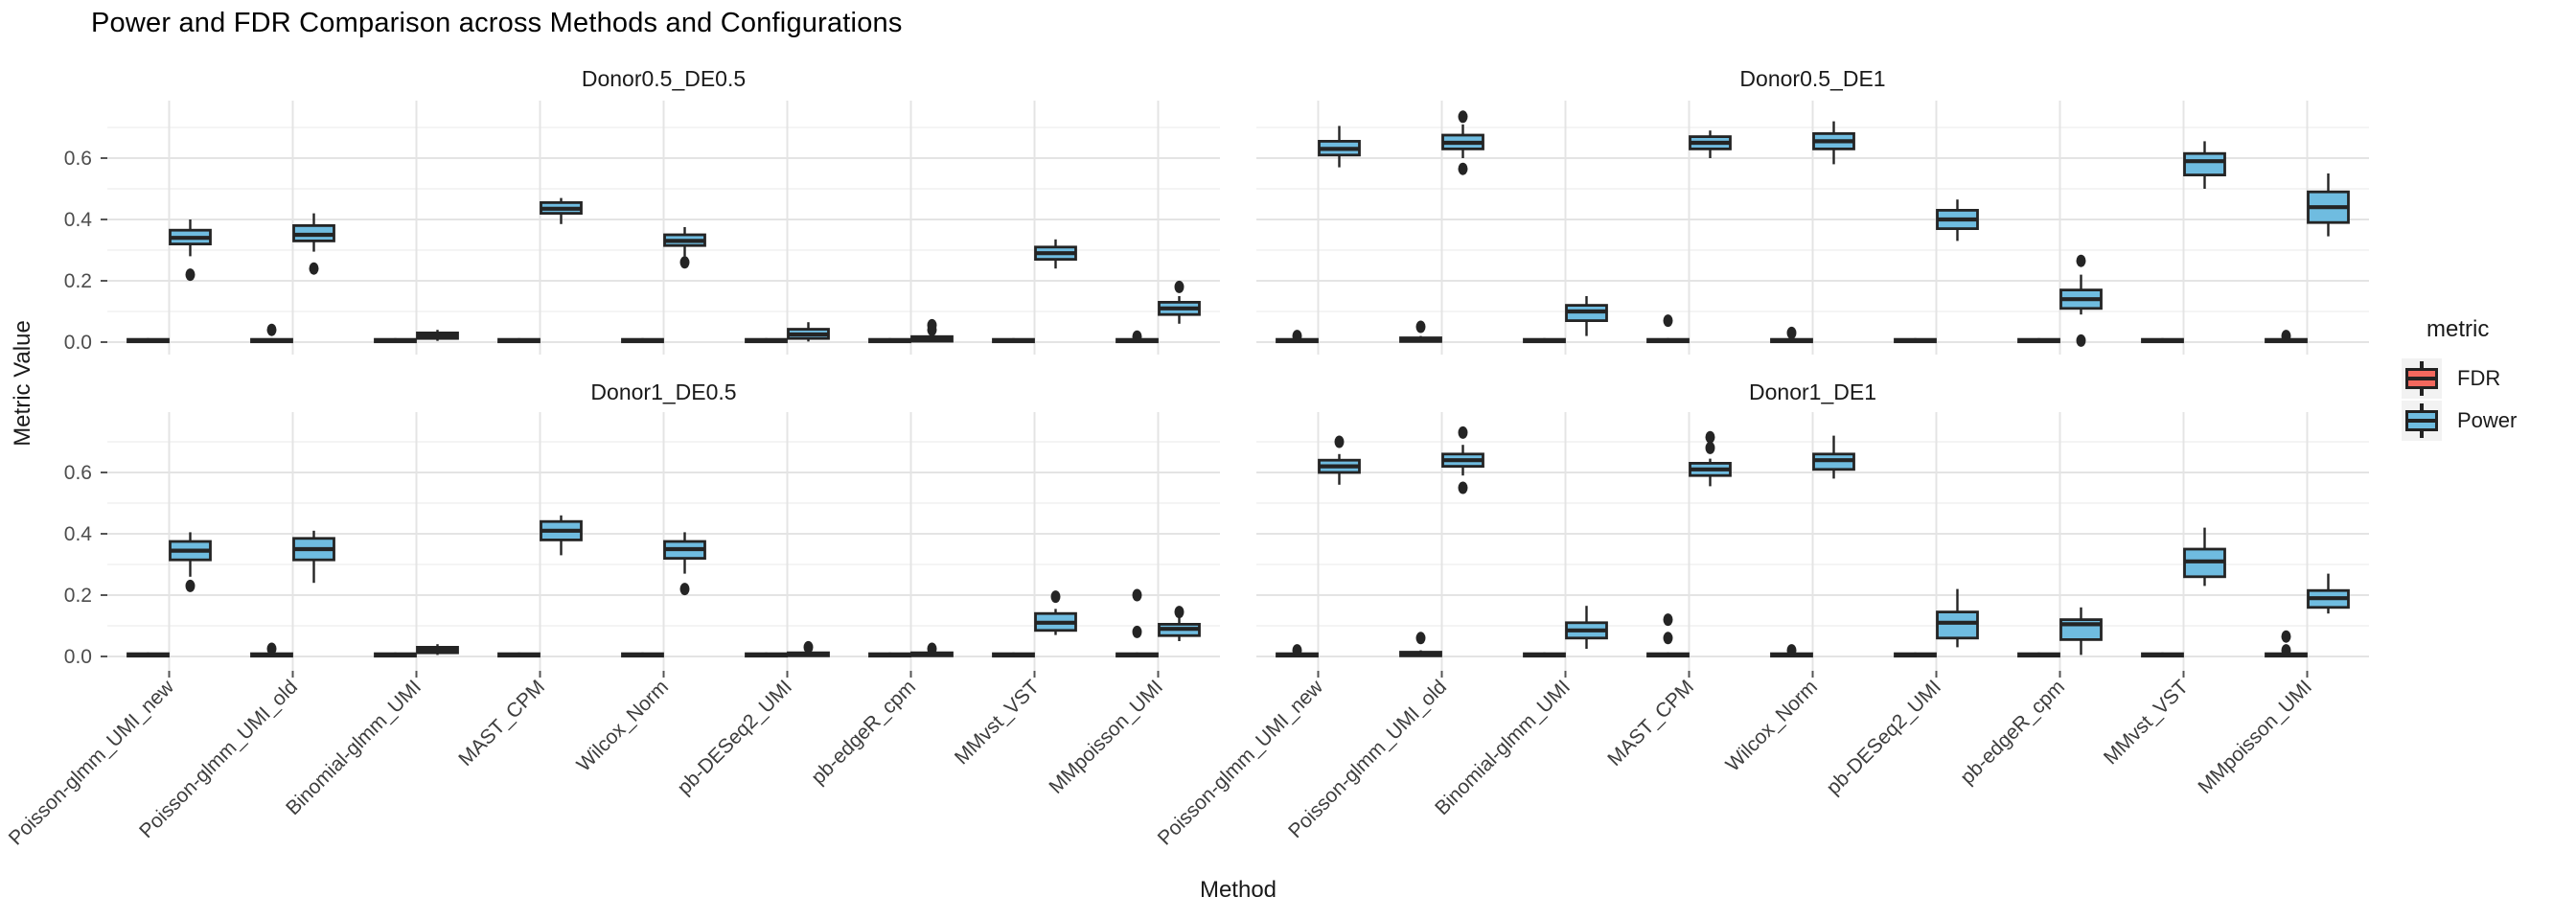  I want to click on legend-title: metric, so click(2458, 329).